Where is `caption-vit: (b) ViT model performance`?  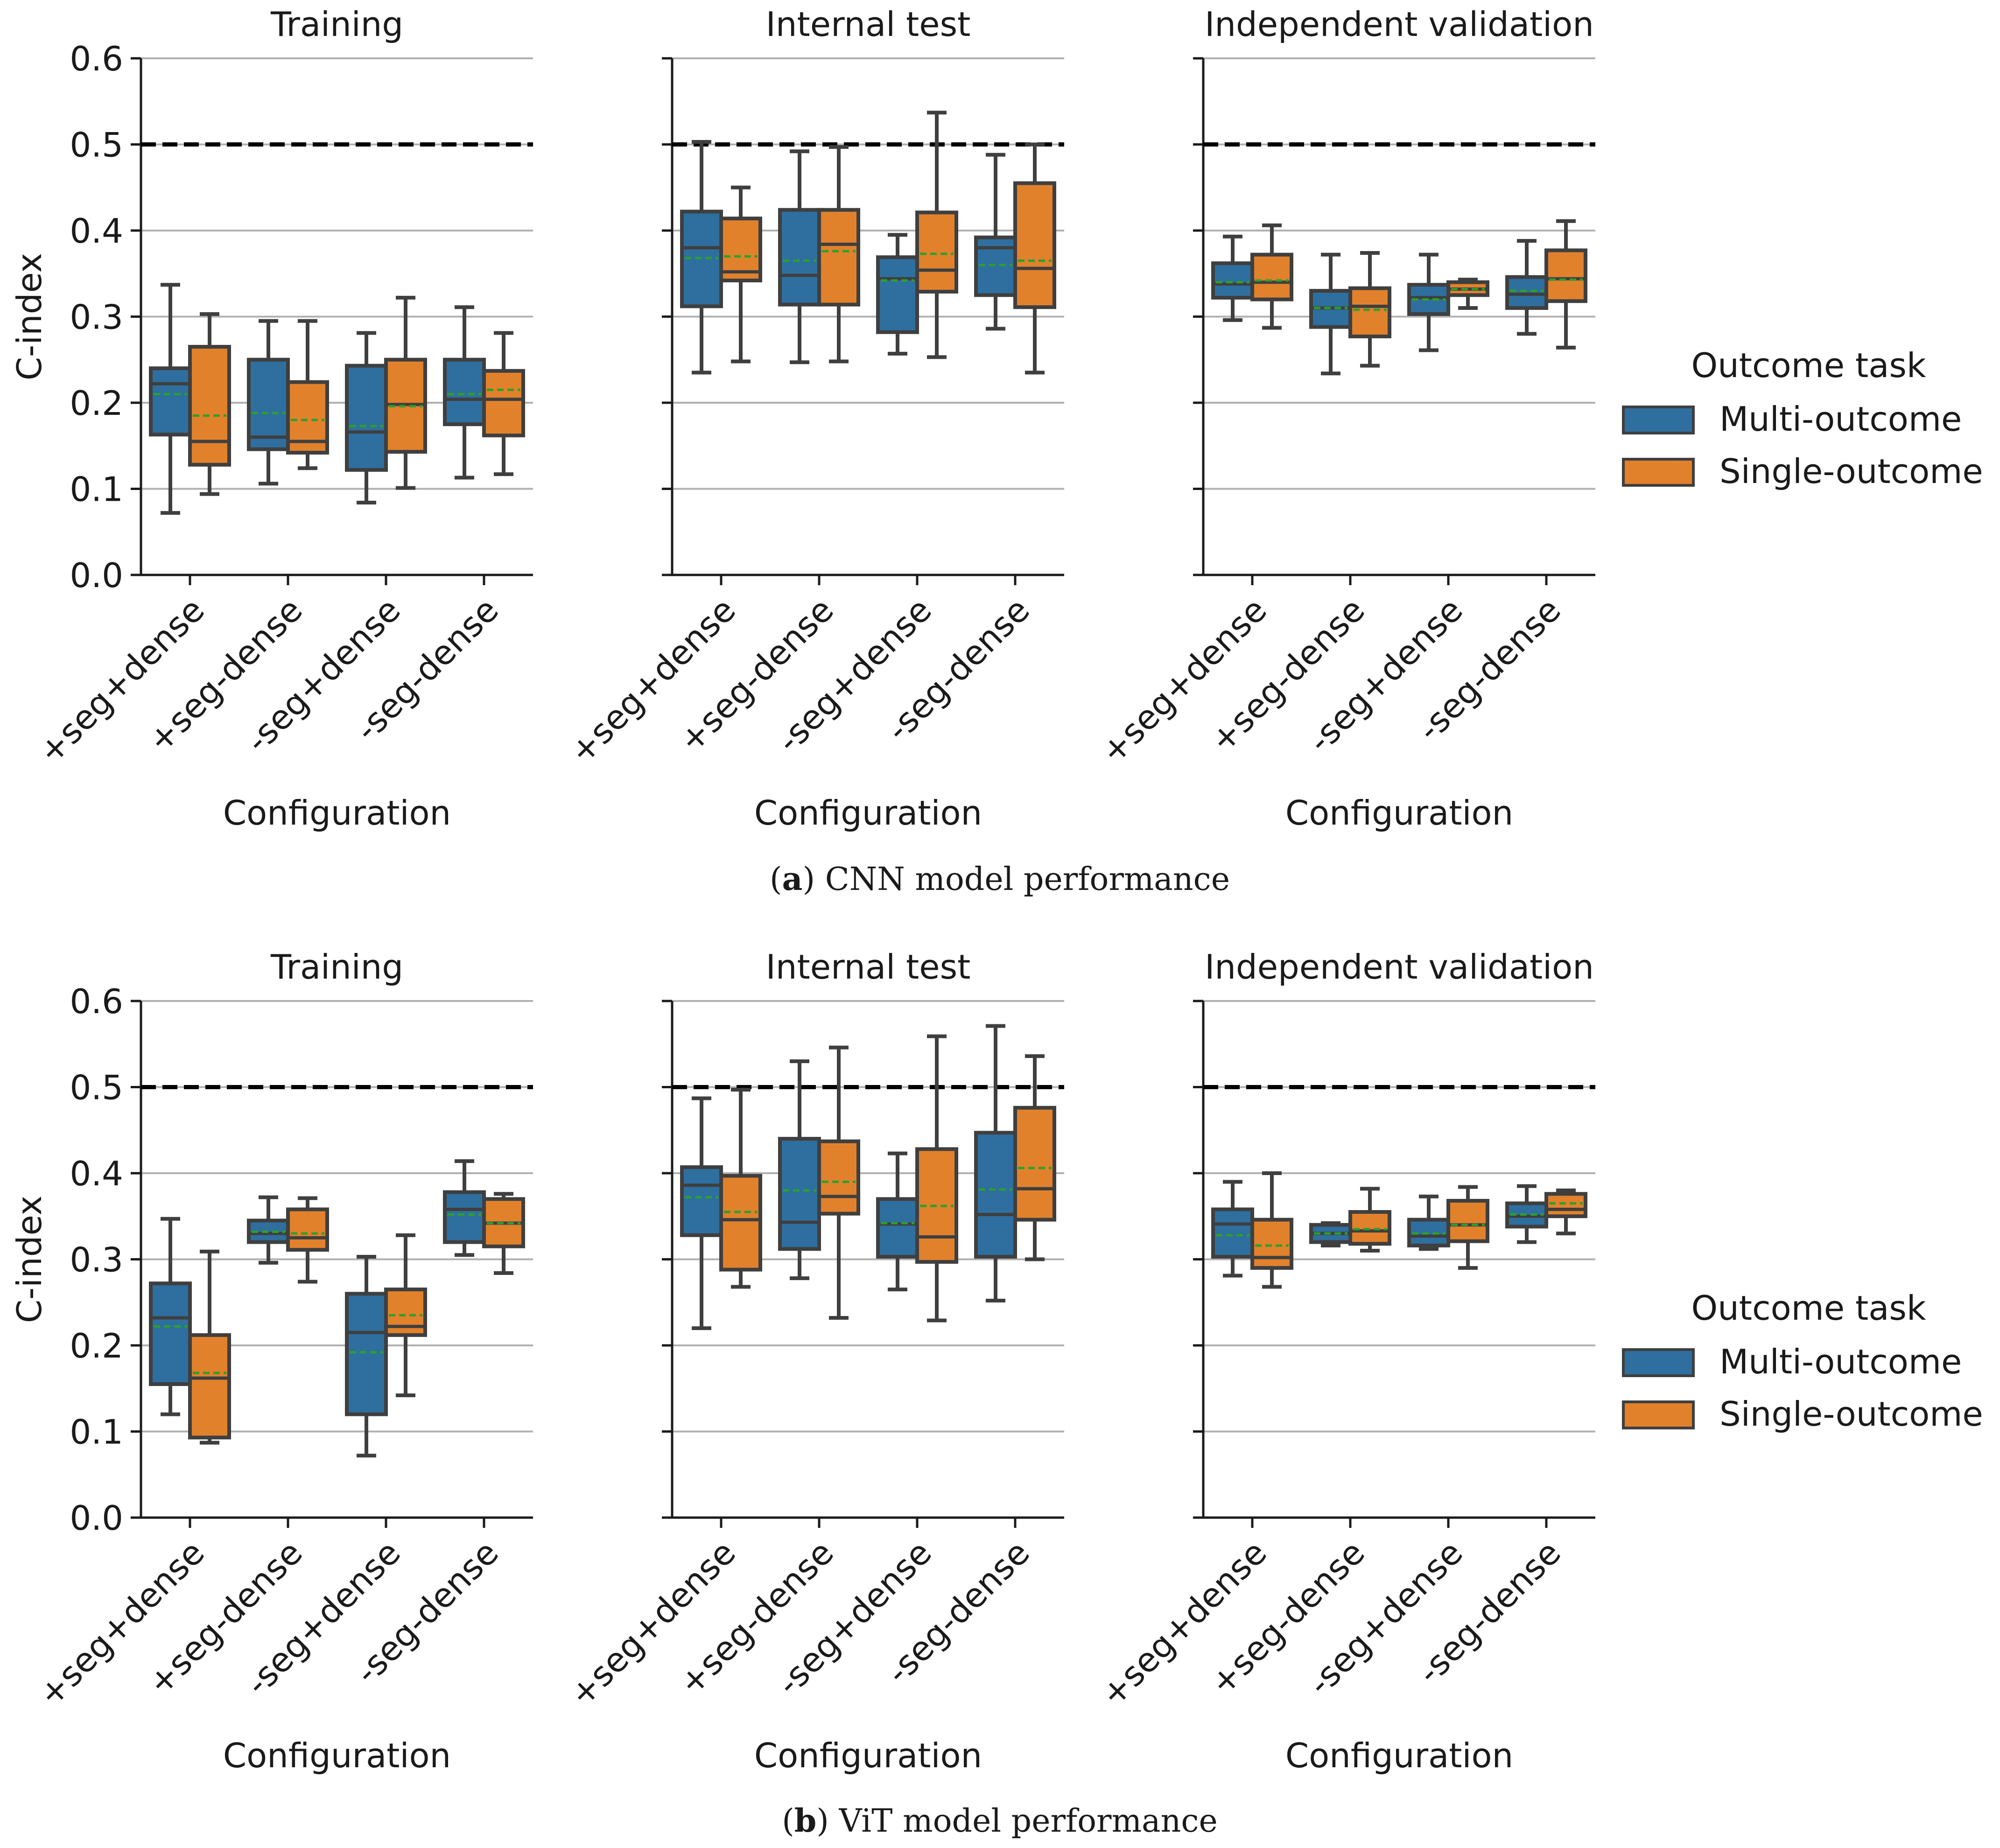 caption-vit: (b) ViT model performance is located at coordinates (999, 1821).